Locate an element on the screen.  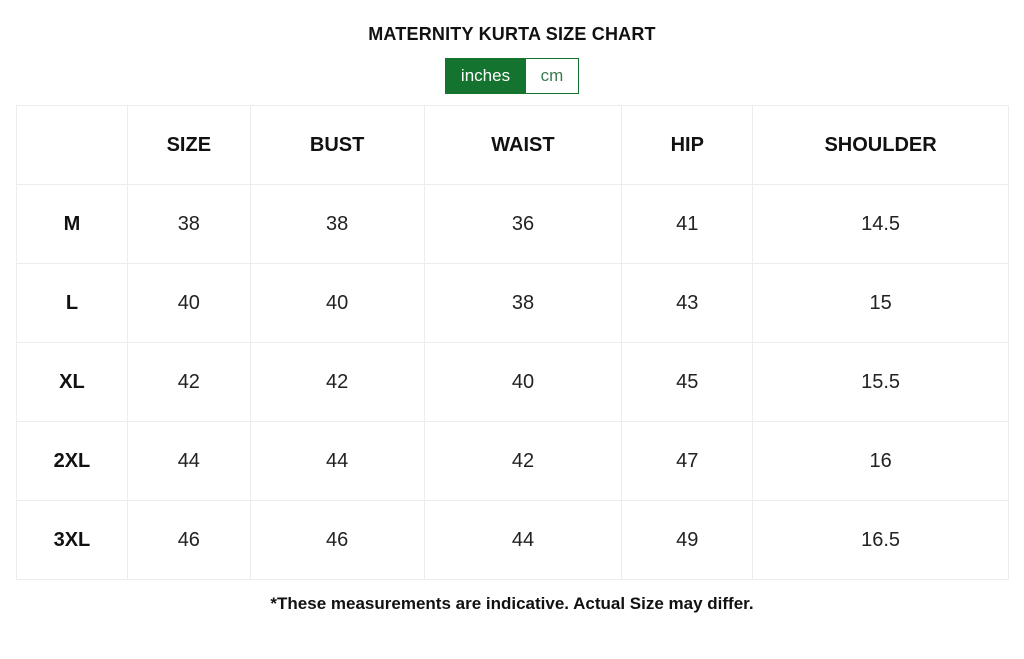
unit-inches-button: inches is located at coordinates (485, 76).